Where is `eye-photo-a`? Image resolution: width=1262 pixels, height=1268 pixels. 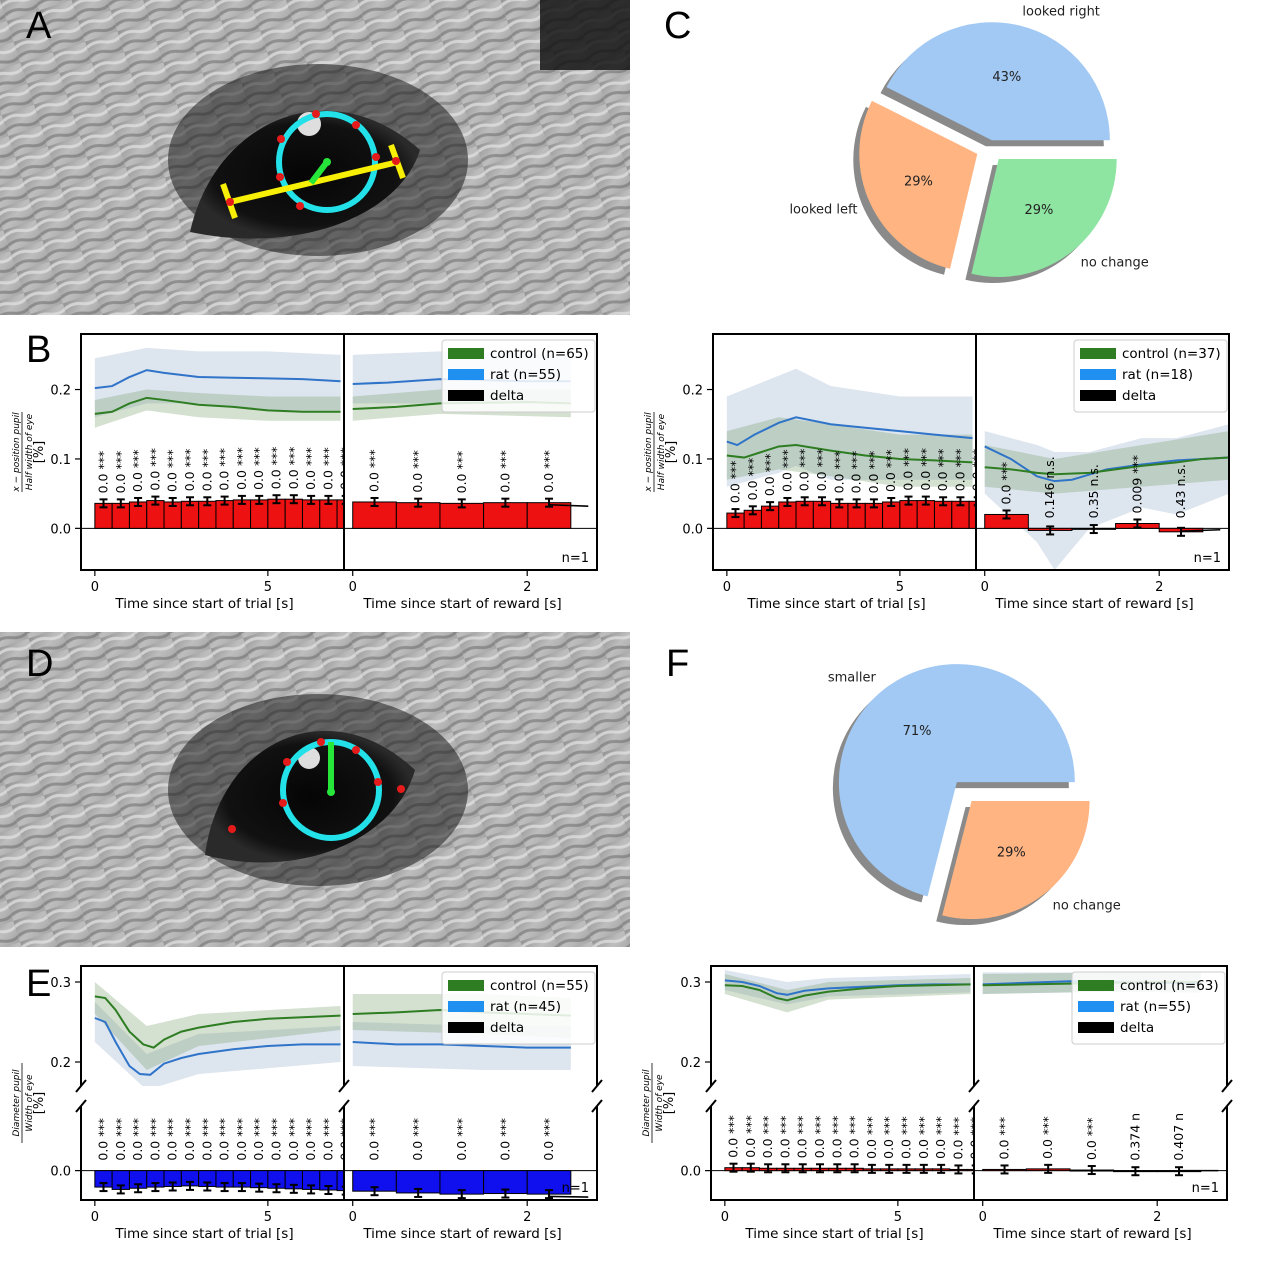 eye-photo-a is located at coordinates (315, 157).